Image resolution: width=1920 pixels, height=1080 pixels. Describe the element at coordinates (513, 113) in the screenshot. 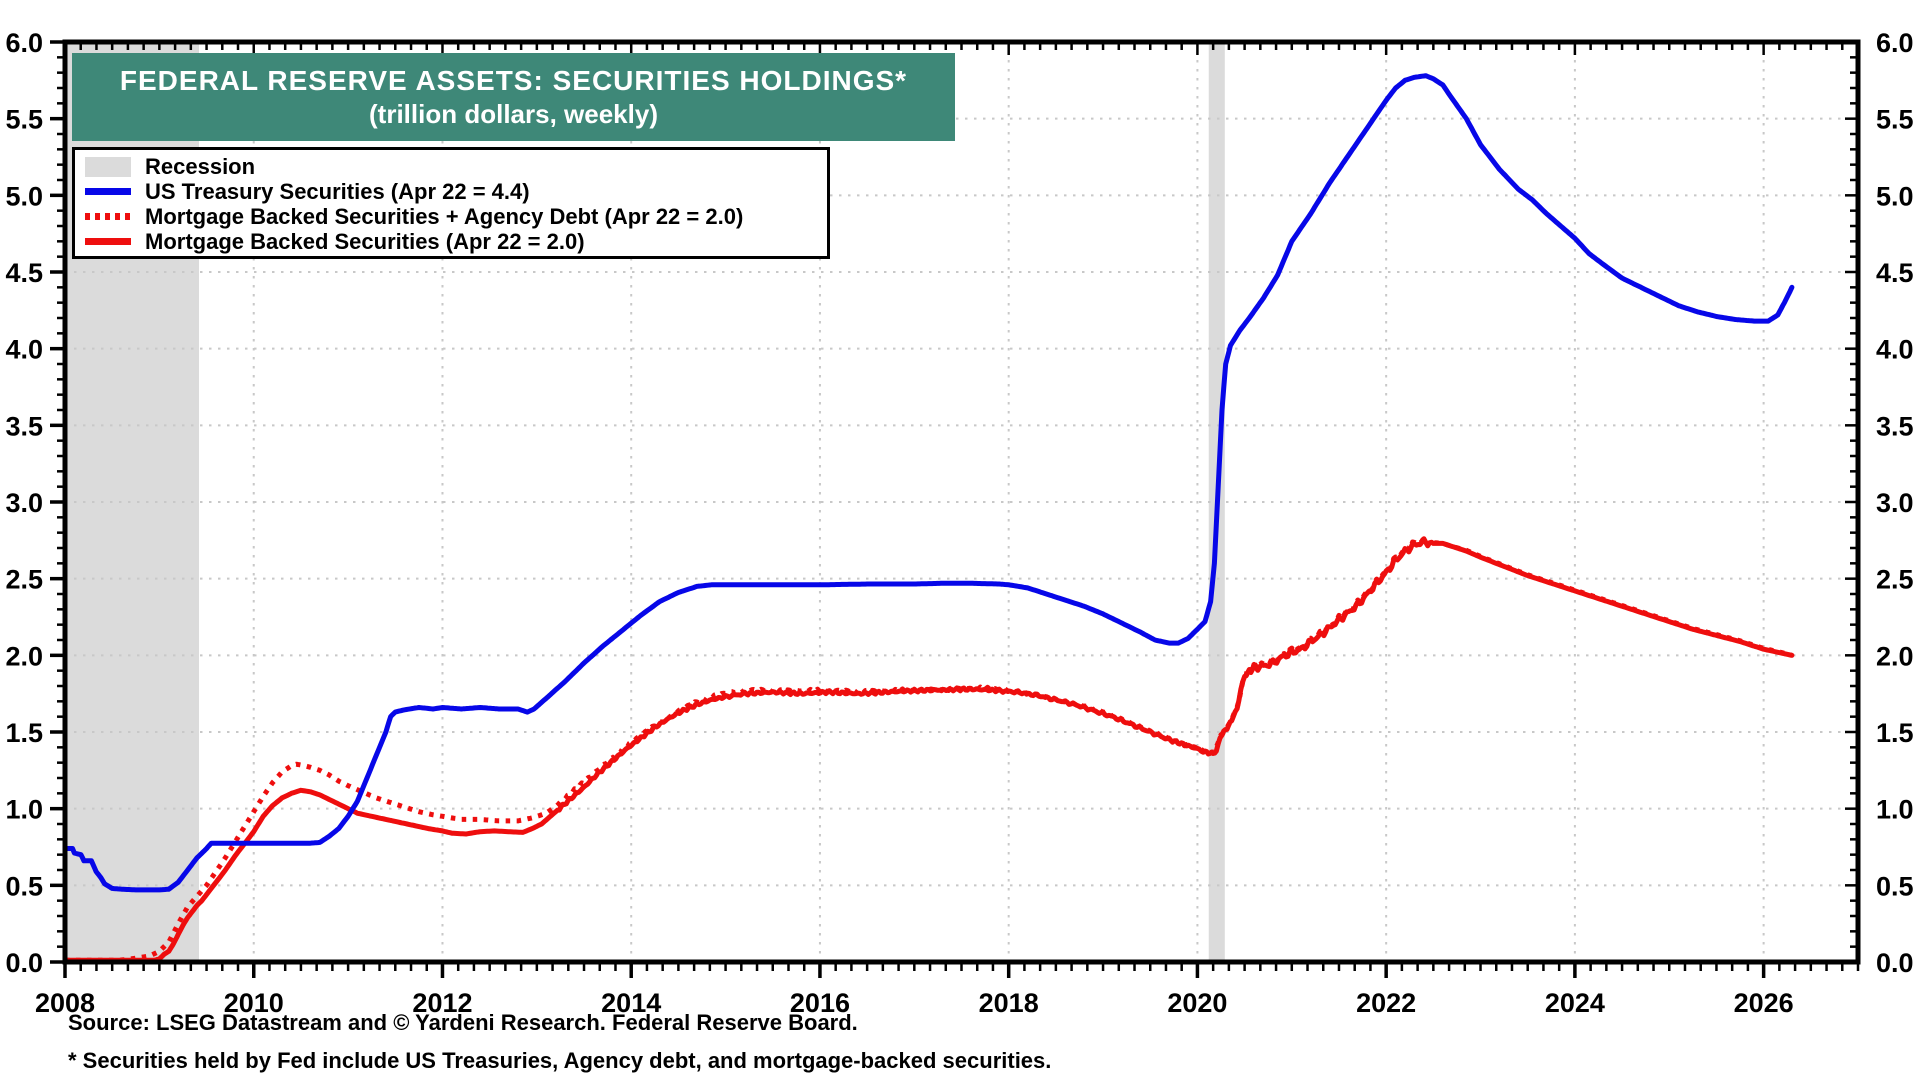

I see `chart-subtitle: (trillion dollars, weekly)` at that location.